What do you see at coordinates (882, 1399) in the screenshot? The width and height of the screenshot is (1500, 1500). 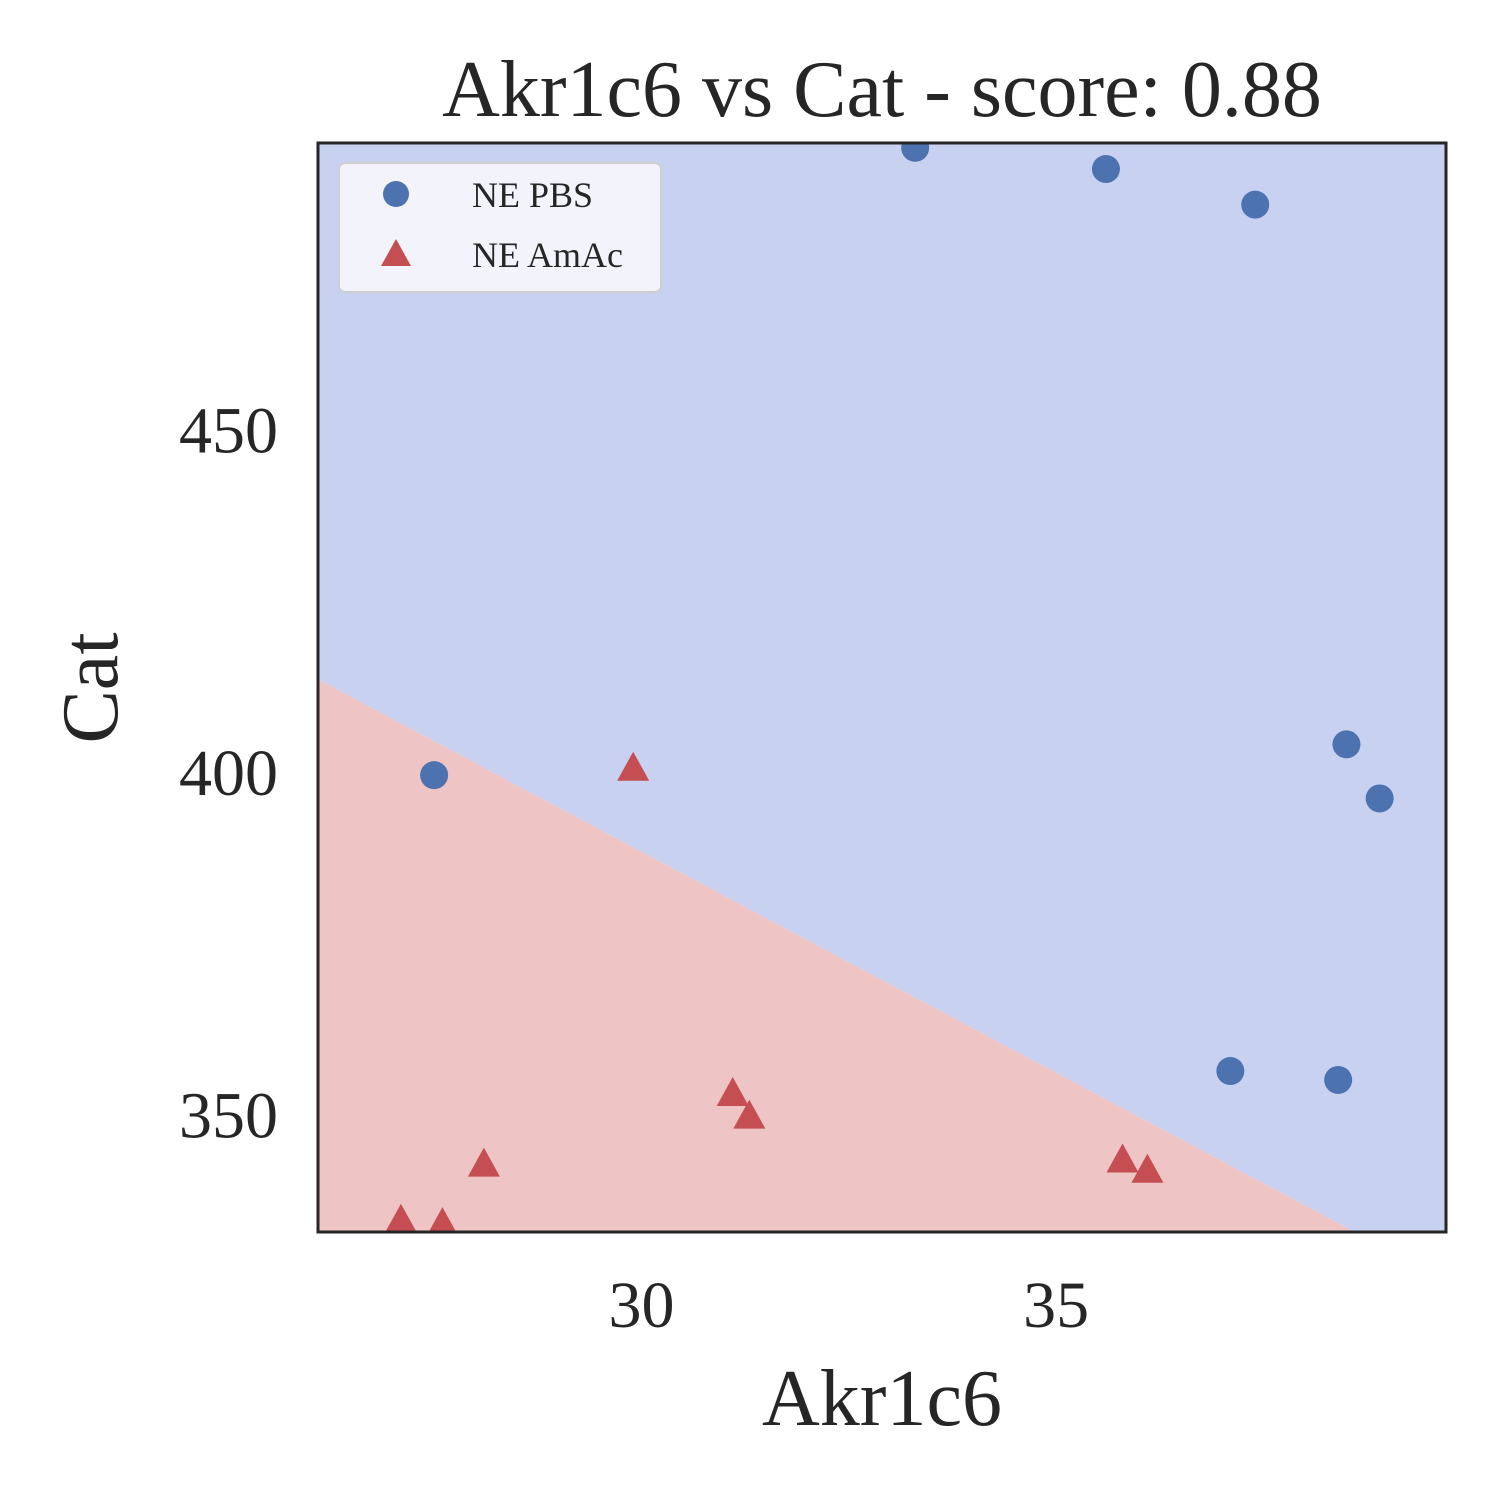 I see `x-axis-label: Akr1c6` at bounding box center [882, 1399].